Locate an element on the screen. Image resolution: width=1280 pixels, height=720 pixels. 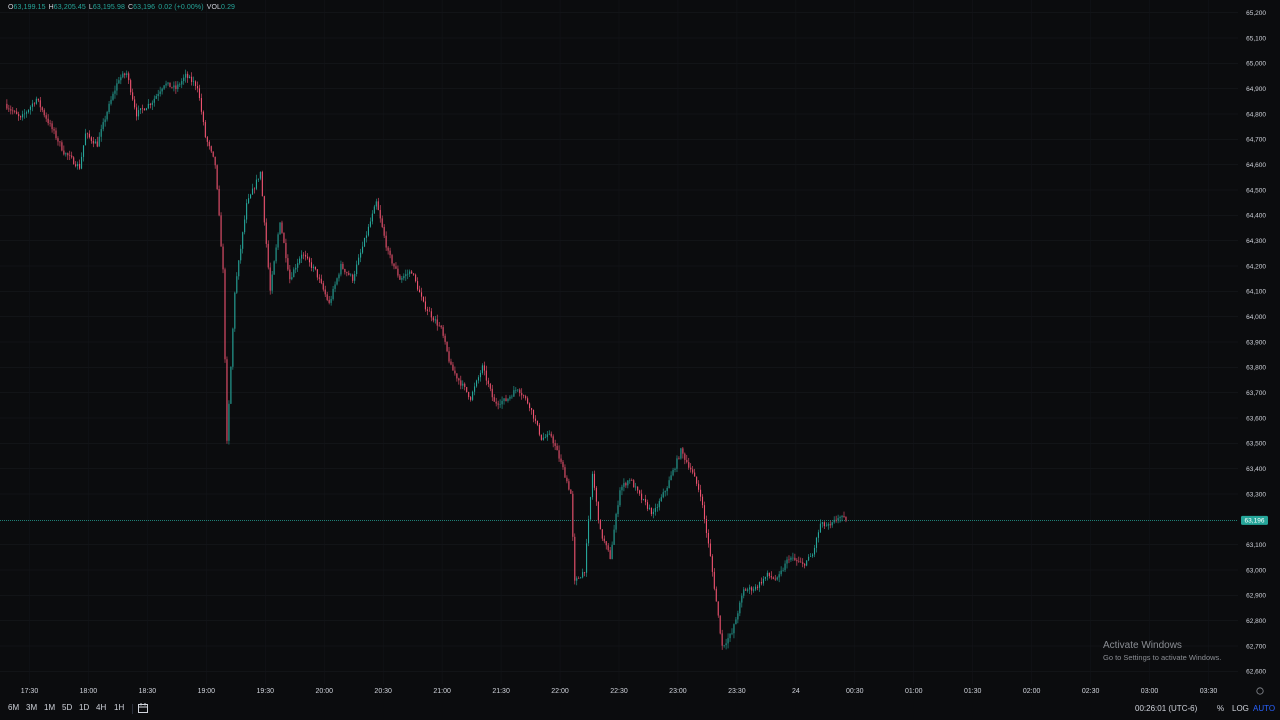
timeframe-3m: 3M is located at coordinates (32, 707).